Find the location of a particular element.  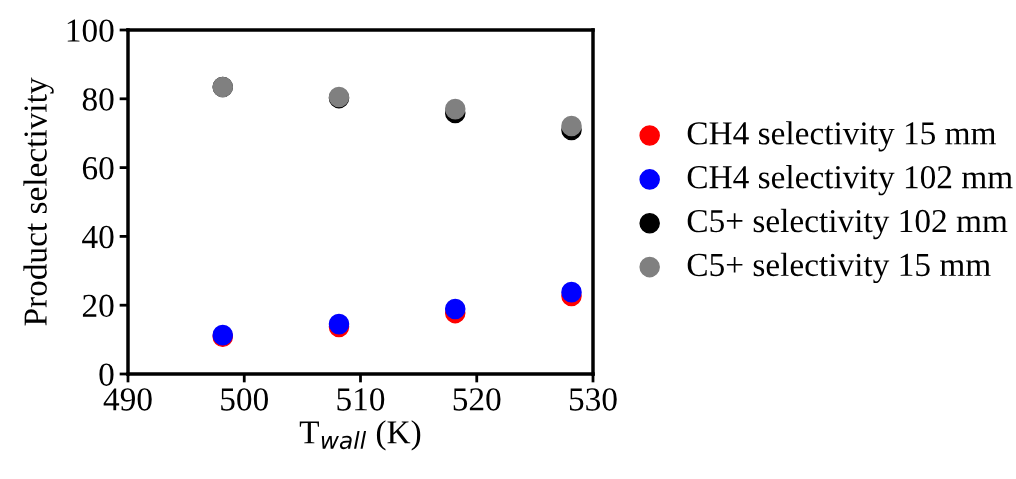

legend-label: C5+ selectivity 102 mm is located at coordinates (847, 224).